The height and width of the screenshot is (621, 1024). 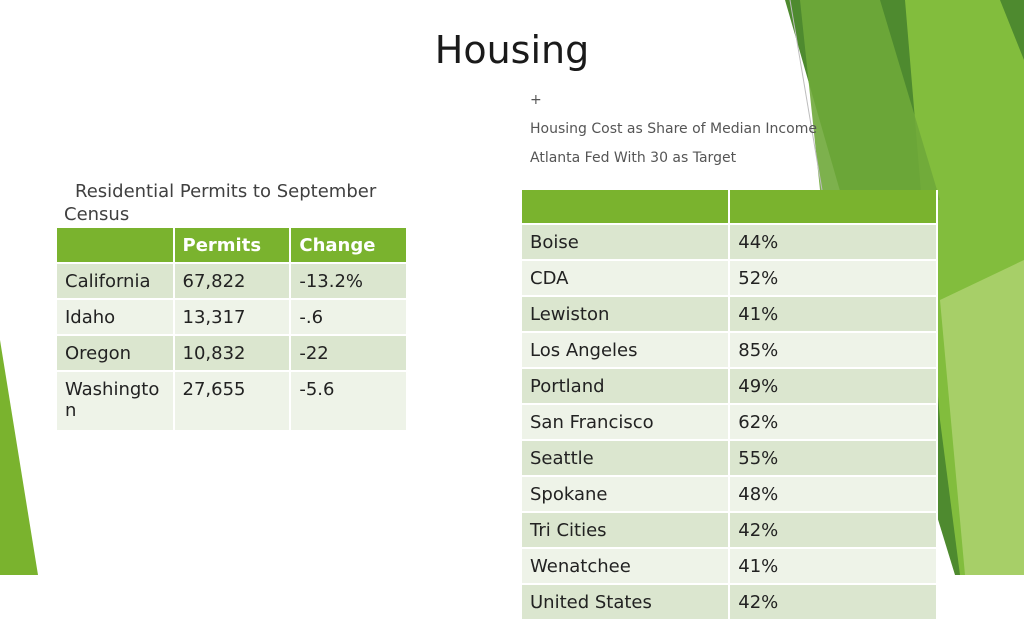 What do you see at coordinates (834, 423) in the screenshot?
I see `share-cell: 62%` at bounding box center [834, 423].